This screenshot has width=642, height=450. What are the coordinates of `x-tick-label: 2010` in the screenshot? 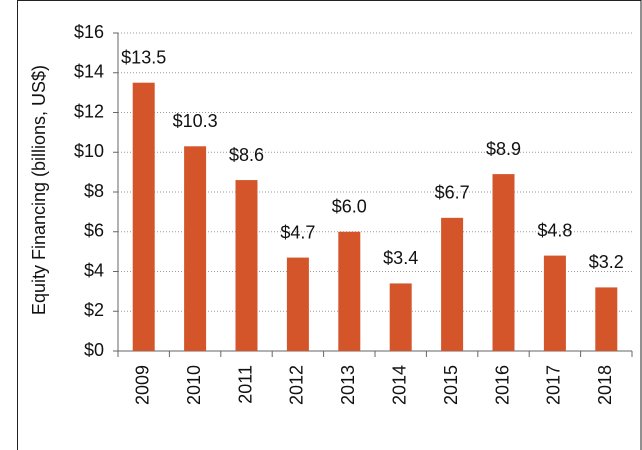 It's located at (194, 385).